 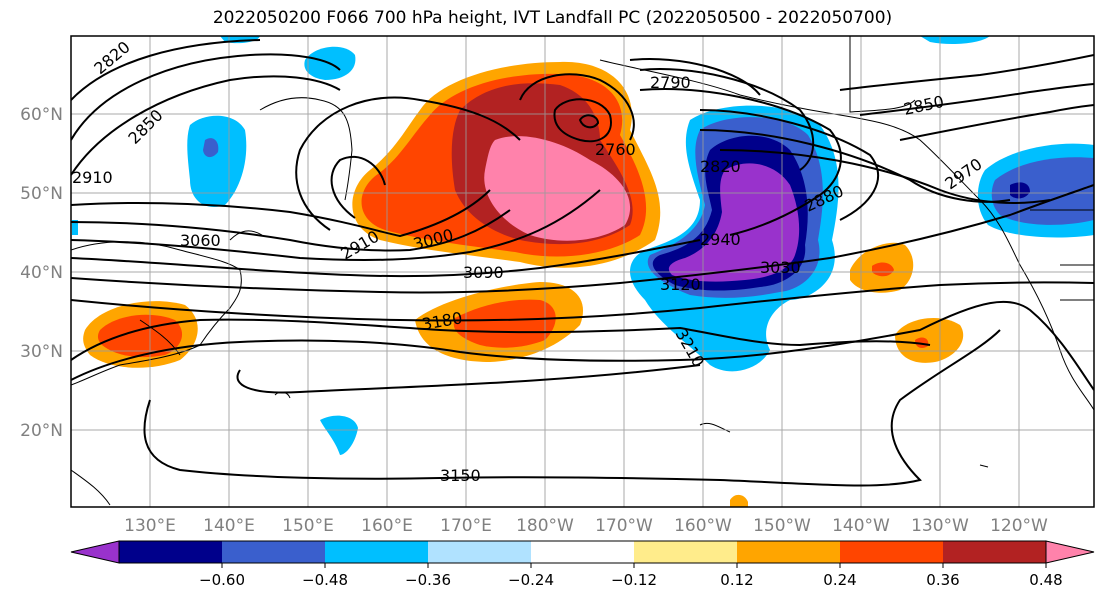 I want to click on colorbar-tick-label: 0.12, so click(x=736, y=580).